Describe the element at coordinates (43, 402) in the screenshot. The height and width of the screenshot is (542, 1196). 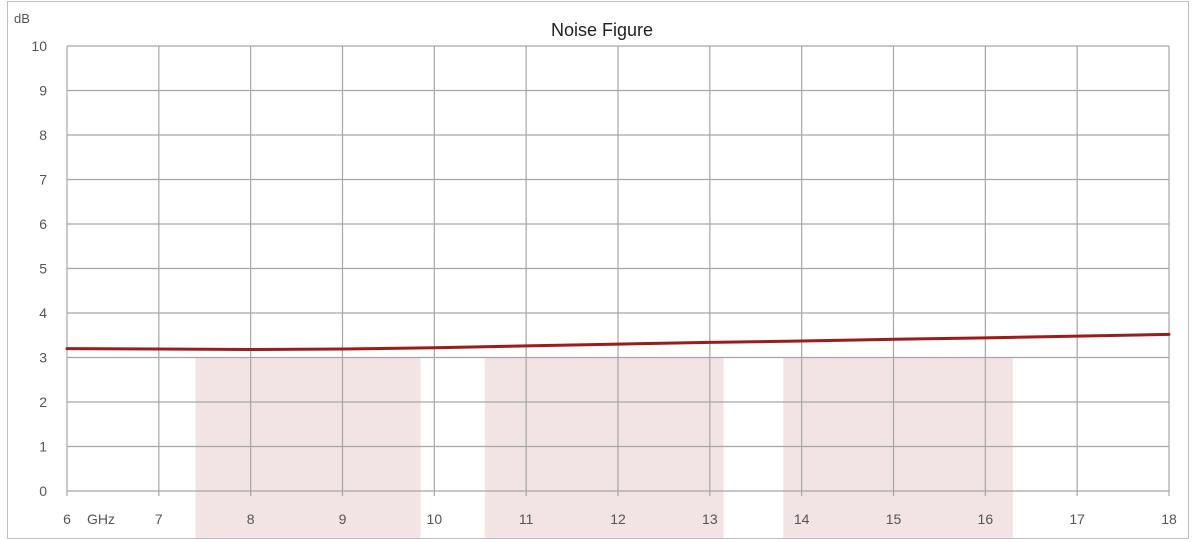
I see `y-tick-label-2: 2` at that location.